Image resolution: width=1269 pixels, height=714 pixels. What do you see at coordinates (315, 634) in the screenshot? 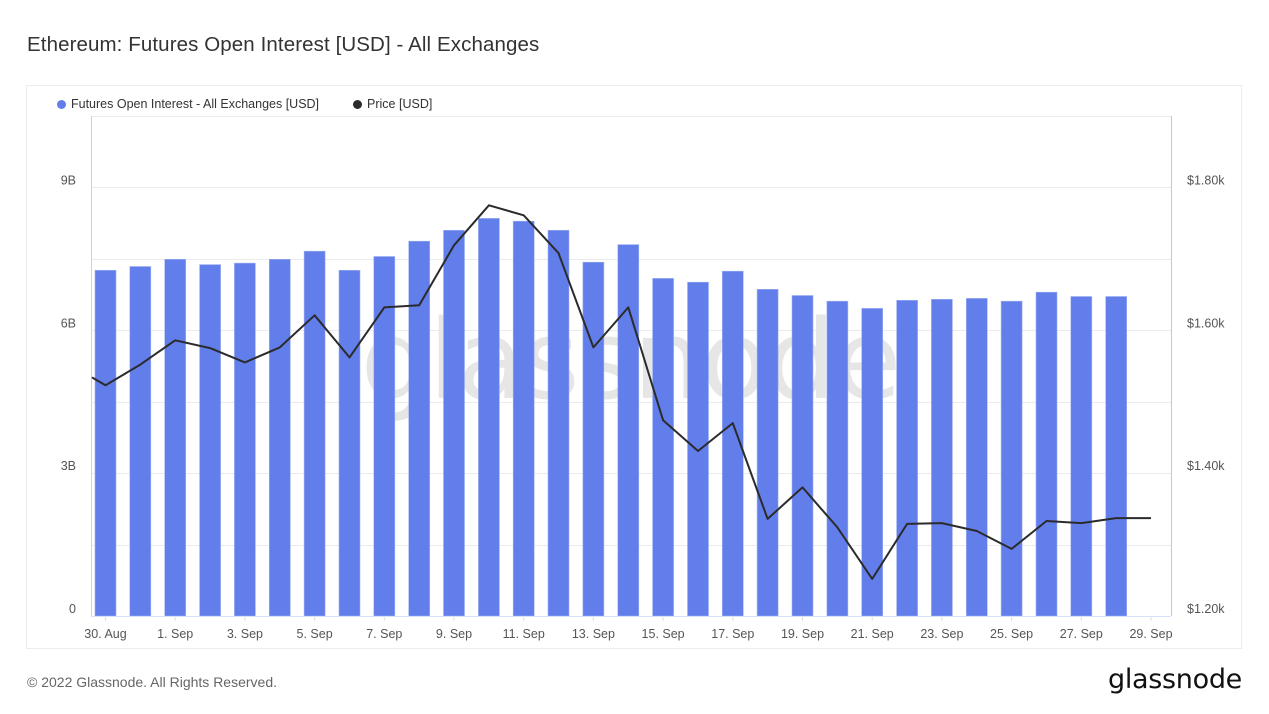
I see `x-axis-tick-label: 5. Sep` at bounding box center [315, 634].